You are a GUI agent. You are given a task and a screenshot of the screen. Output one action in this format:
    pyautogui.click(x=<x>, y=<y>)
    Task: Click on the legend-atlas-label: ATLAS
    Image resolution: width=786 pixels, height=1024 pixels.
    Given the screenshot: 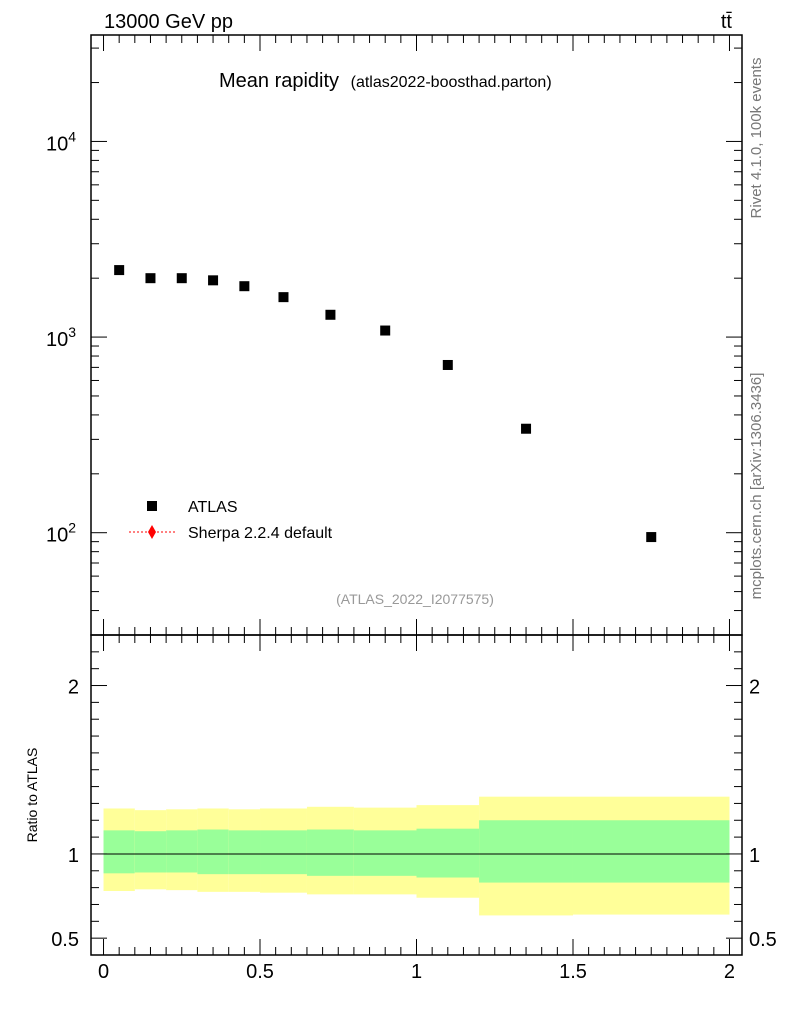 What is the action you would take?
    pyautogui.click(x=213, y=507)
    